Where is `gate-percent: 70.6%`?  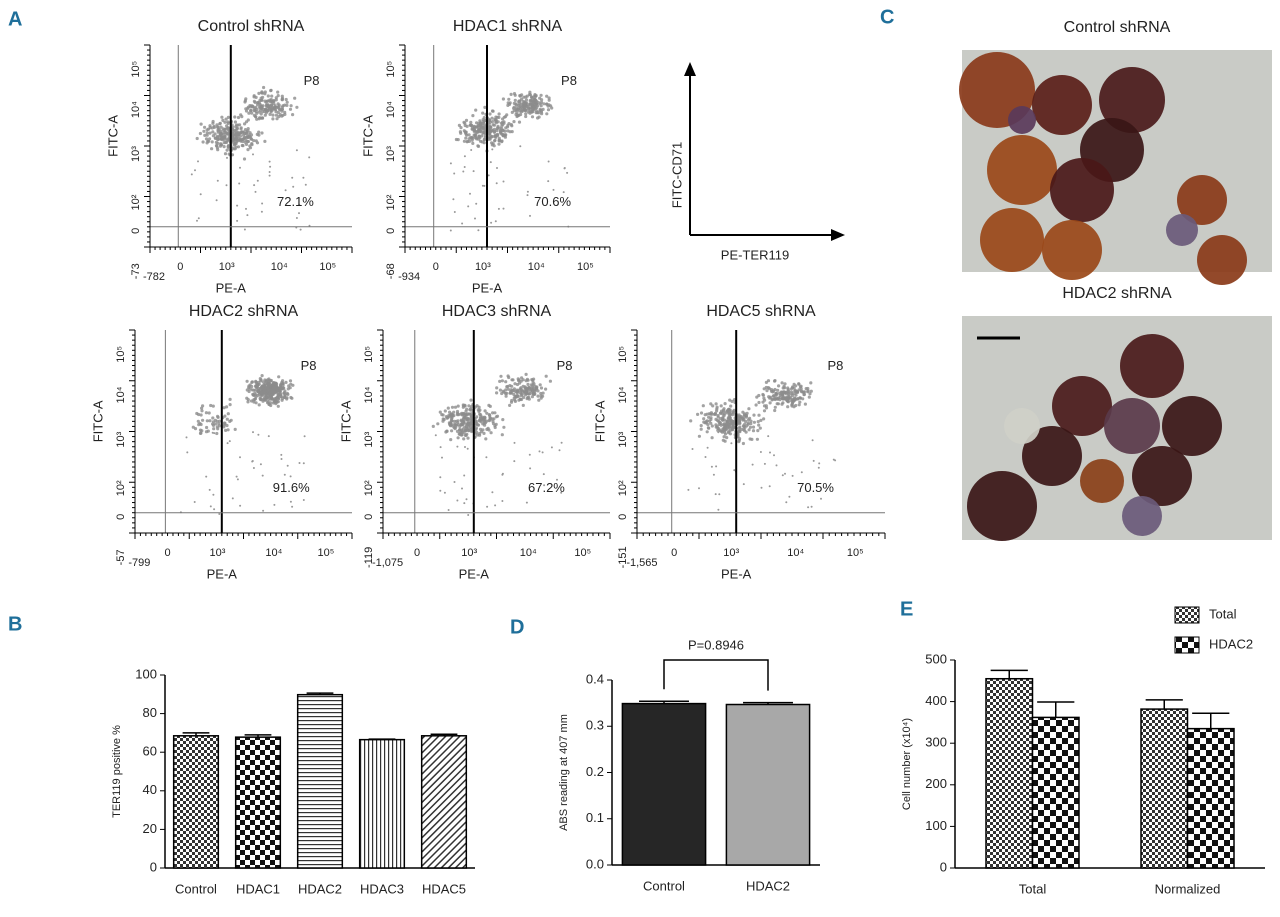
gate-percent: 70.6% is located at coordinates (552, 201).